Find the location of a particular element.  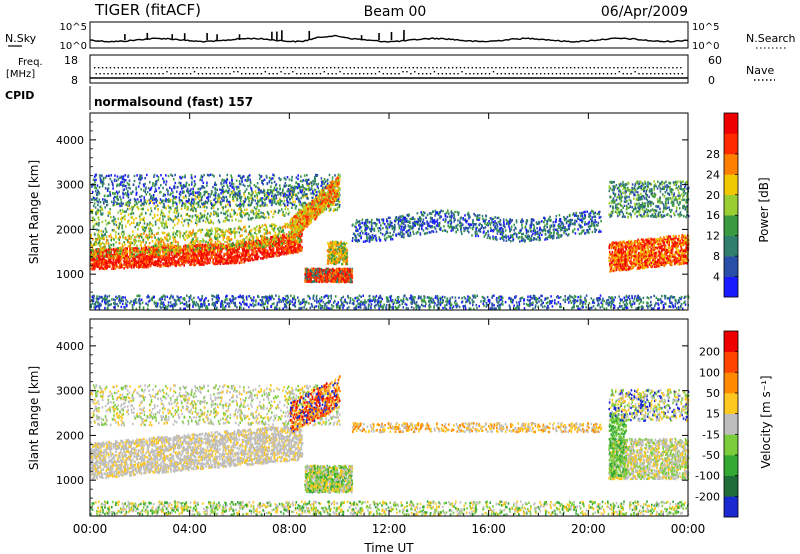

n-sky-tick-low: 10^0 is located at coordinates (73, 46).